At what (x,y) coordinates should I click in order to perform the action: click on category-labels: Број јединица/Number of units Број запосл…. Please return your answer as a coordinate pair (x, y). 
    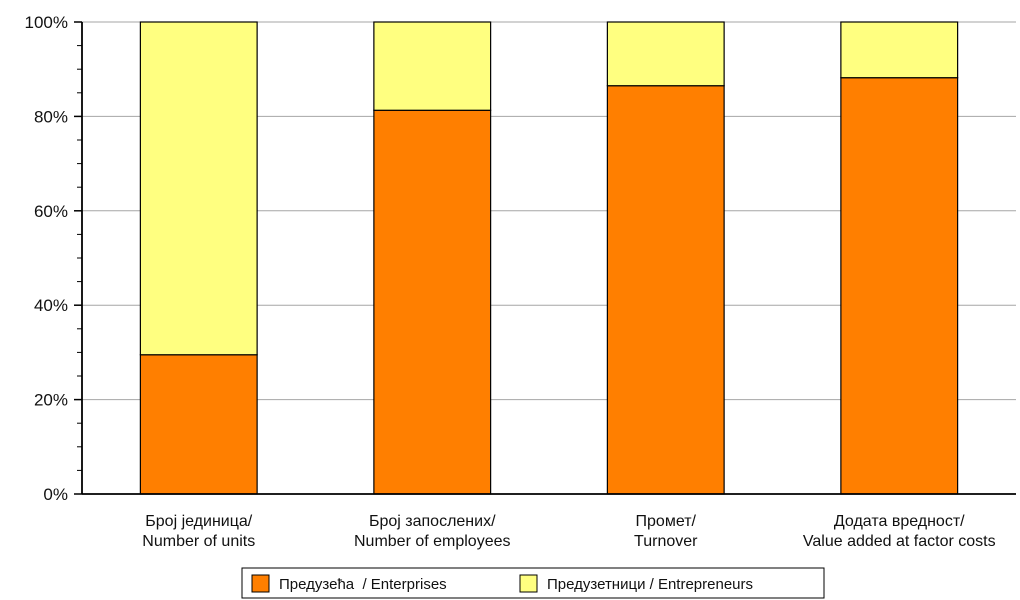
    Looking at the image, I should click on (568, 531).